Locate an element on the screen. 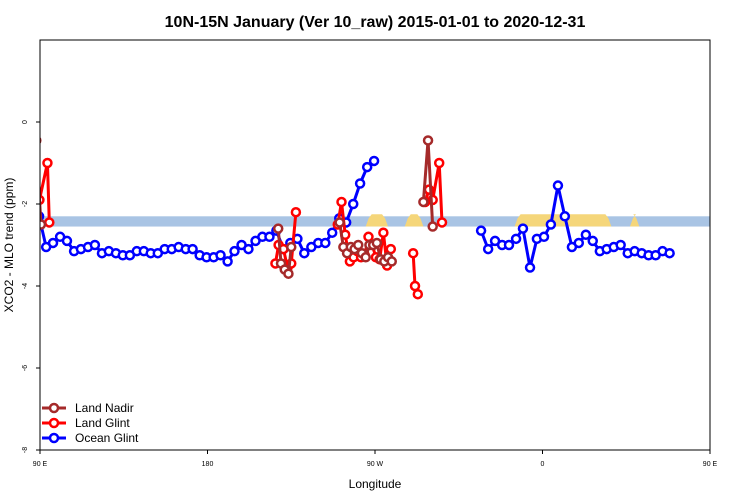 Image resolution: width=750 pixels, height=500 pixels. y-axis-label: XCO2 - MLO trend (ppm) is located at coordinates (9, 245).